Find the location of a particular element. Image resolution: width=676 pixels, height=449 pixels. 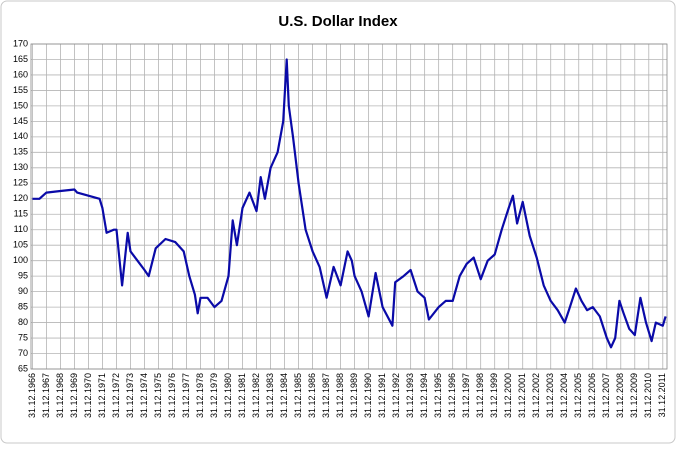

x-tick-label: 31.12.1972 is located at coordinates (116, 395).